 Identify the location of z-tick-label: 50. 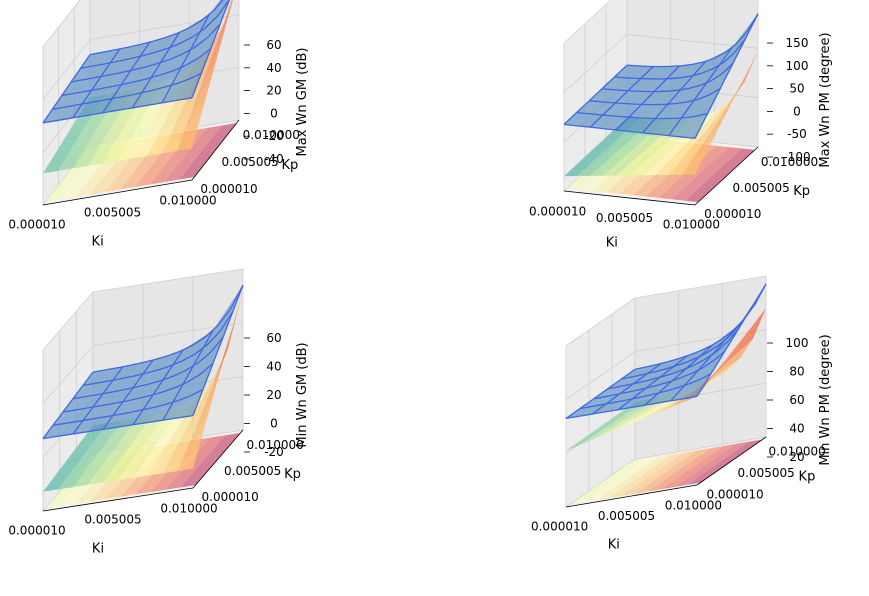
(796, 89).